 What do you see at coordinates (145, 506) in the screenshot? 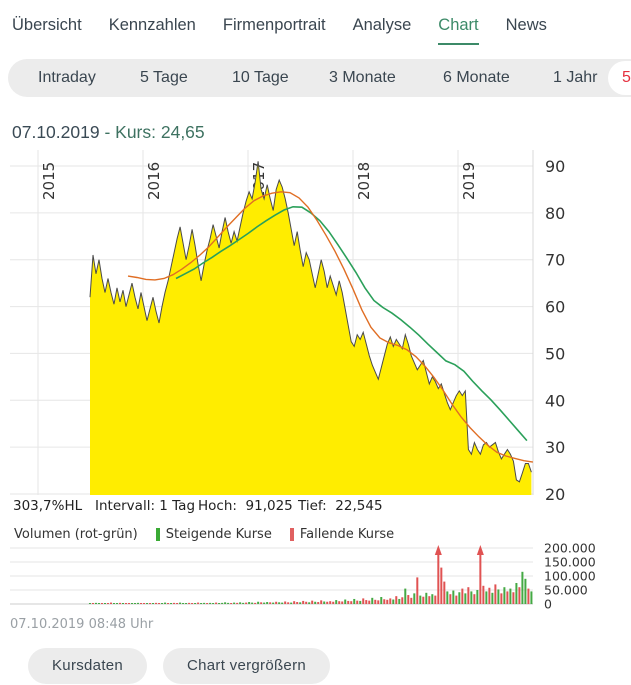
I see `stat-intervall: Intervall: 1 Tag` at bounding box center [145, 506].